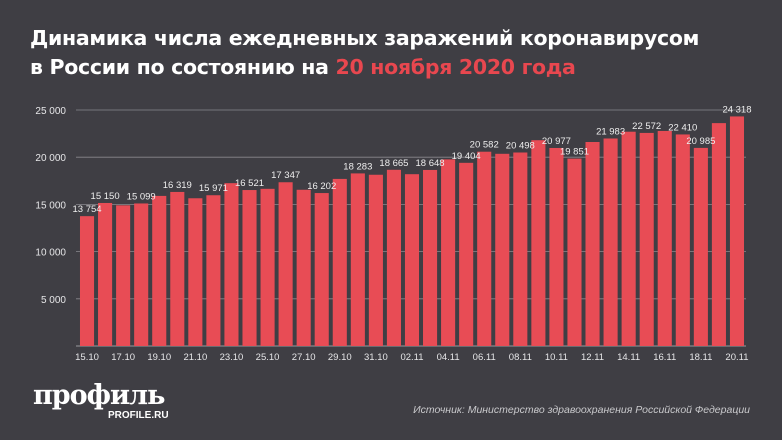 The image size is (782, 440). I want to click on data-label: 22 572, so click(646, 126).